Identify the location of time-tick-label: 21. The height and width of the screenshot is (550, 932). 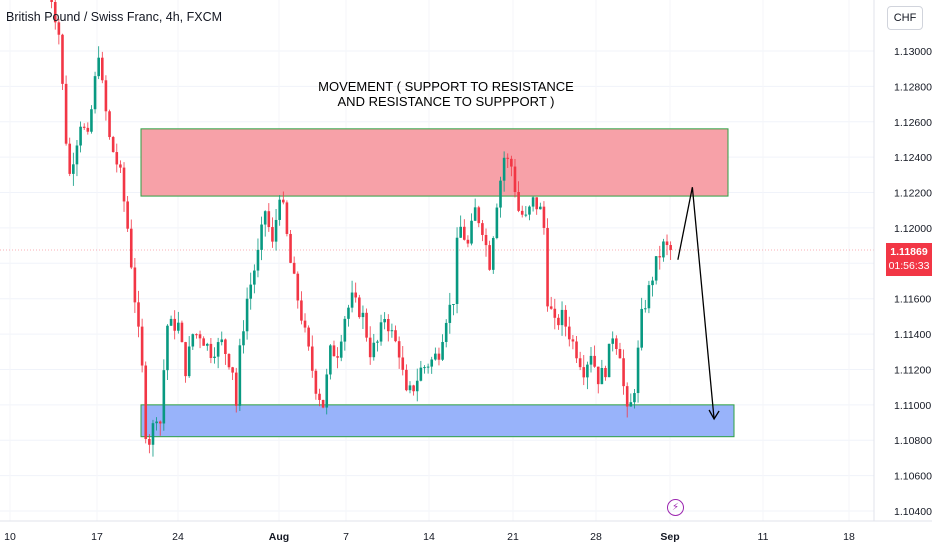
(513, 537).